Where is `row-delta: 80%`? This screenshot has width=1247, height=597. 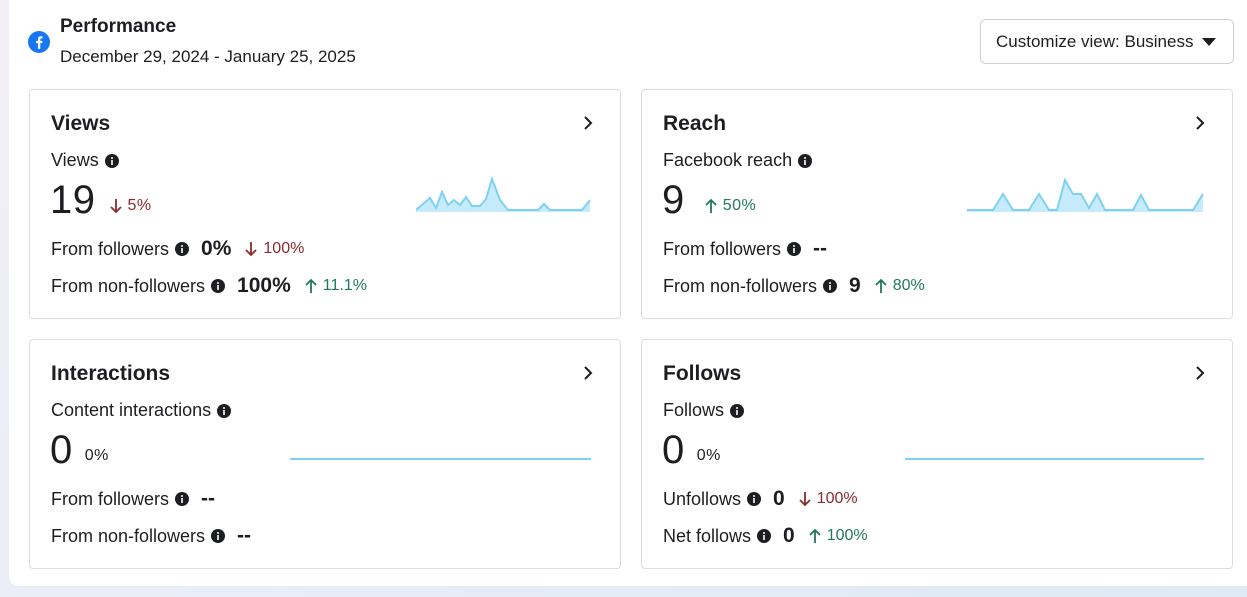
row-delta: 80% is located at coordinates (900, 286).